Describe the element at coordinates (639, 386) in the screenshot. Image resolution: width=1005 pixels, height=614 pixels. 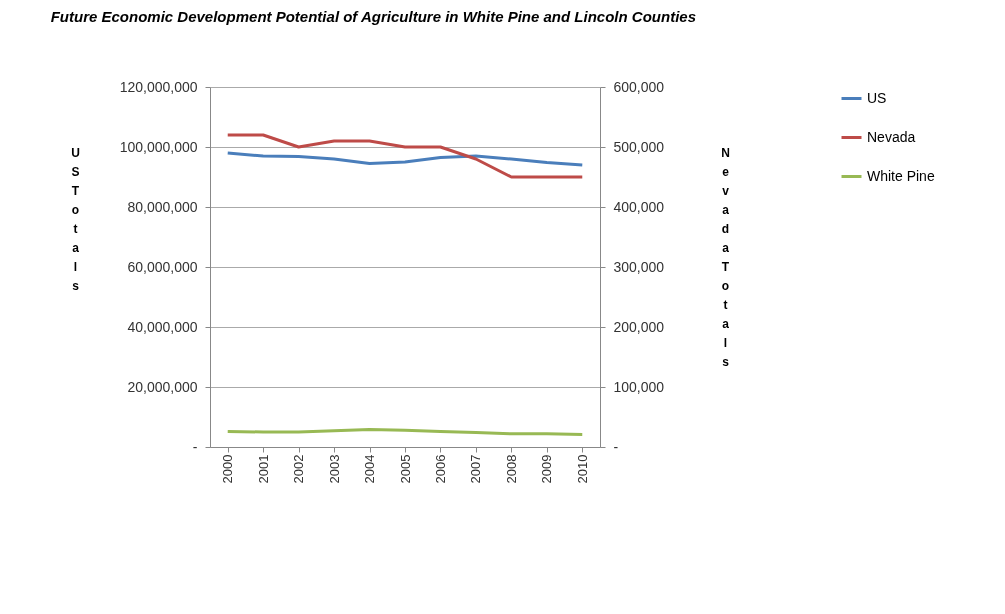
I see `y2-tick-label: 100,000` at that location.